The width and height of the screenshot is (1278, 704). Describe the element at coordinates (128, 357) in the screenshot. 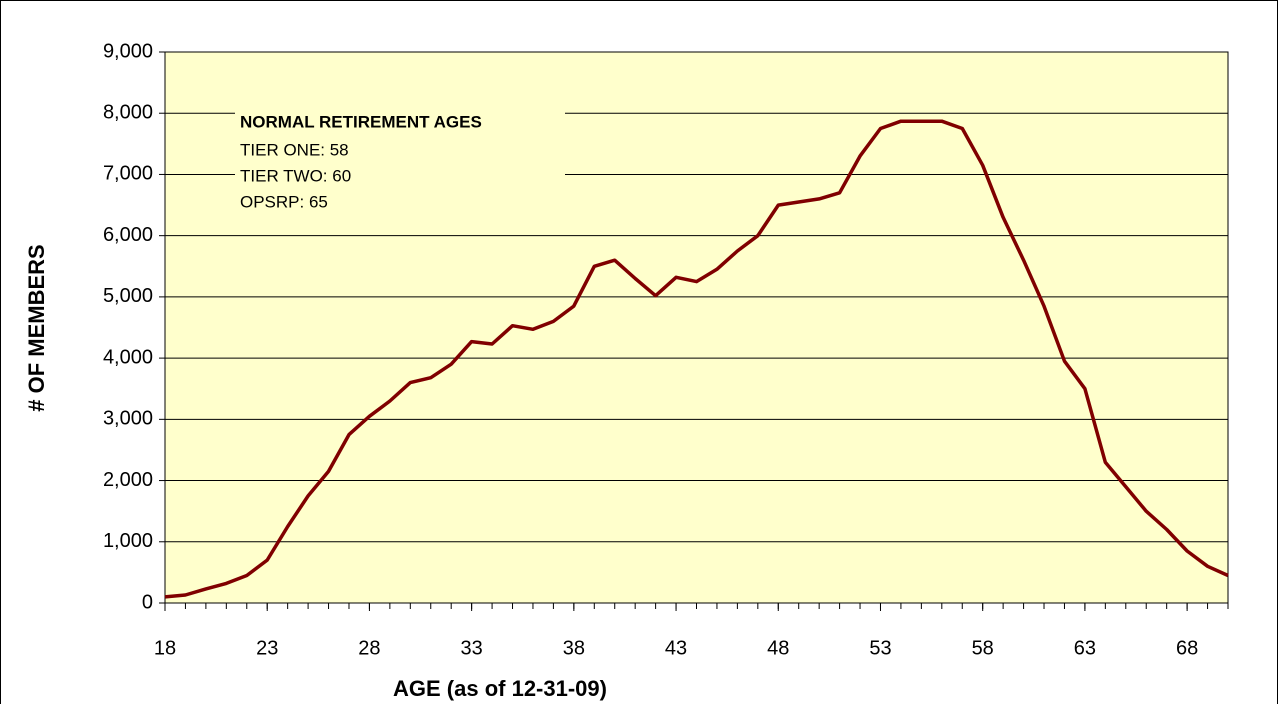

I see `y-tick-label: 4,000` at that location.